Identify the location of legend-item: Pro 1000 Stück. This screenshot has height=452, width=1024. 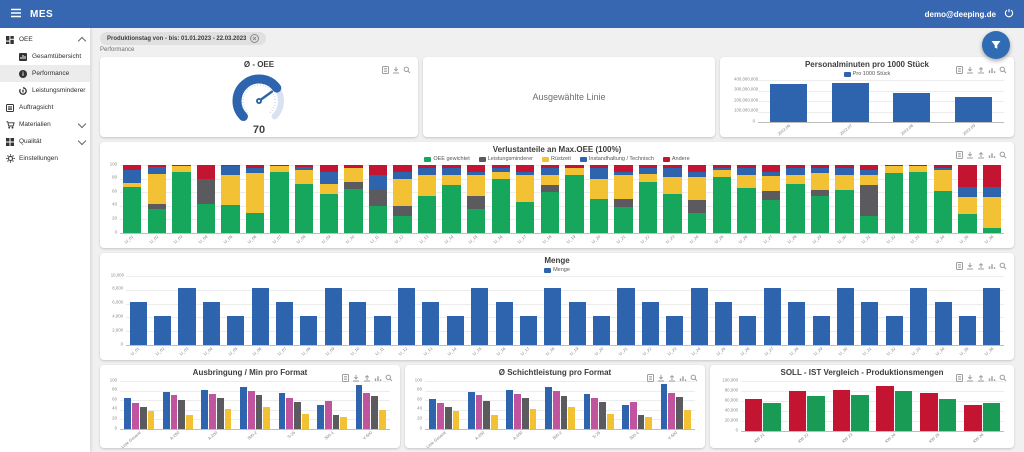
(866, 74).